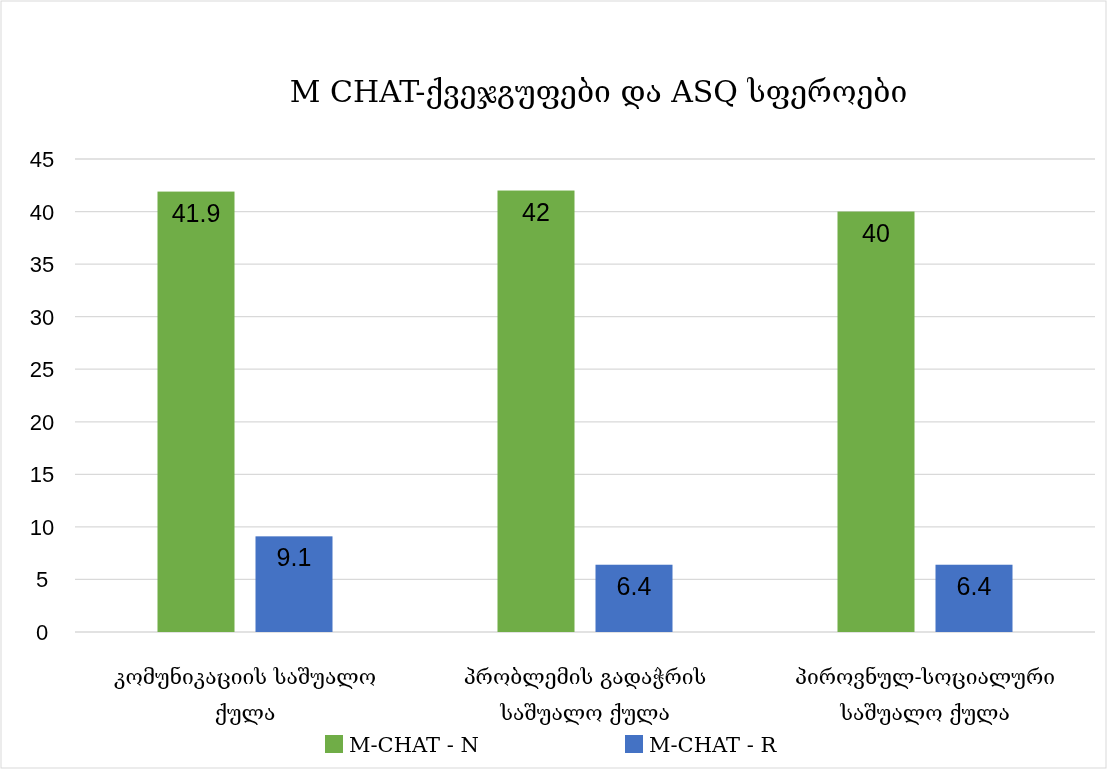 The image size is (1107, 769). What do you see at coordinates (42, 475) in the screenshot?
I see `y-tick-label: 15` at bounding box center [42, 475].